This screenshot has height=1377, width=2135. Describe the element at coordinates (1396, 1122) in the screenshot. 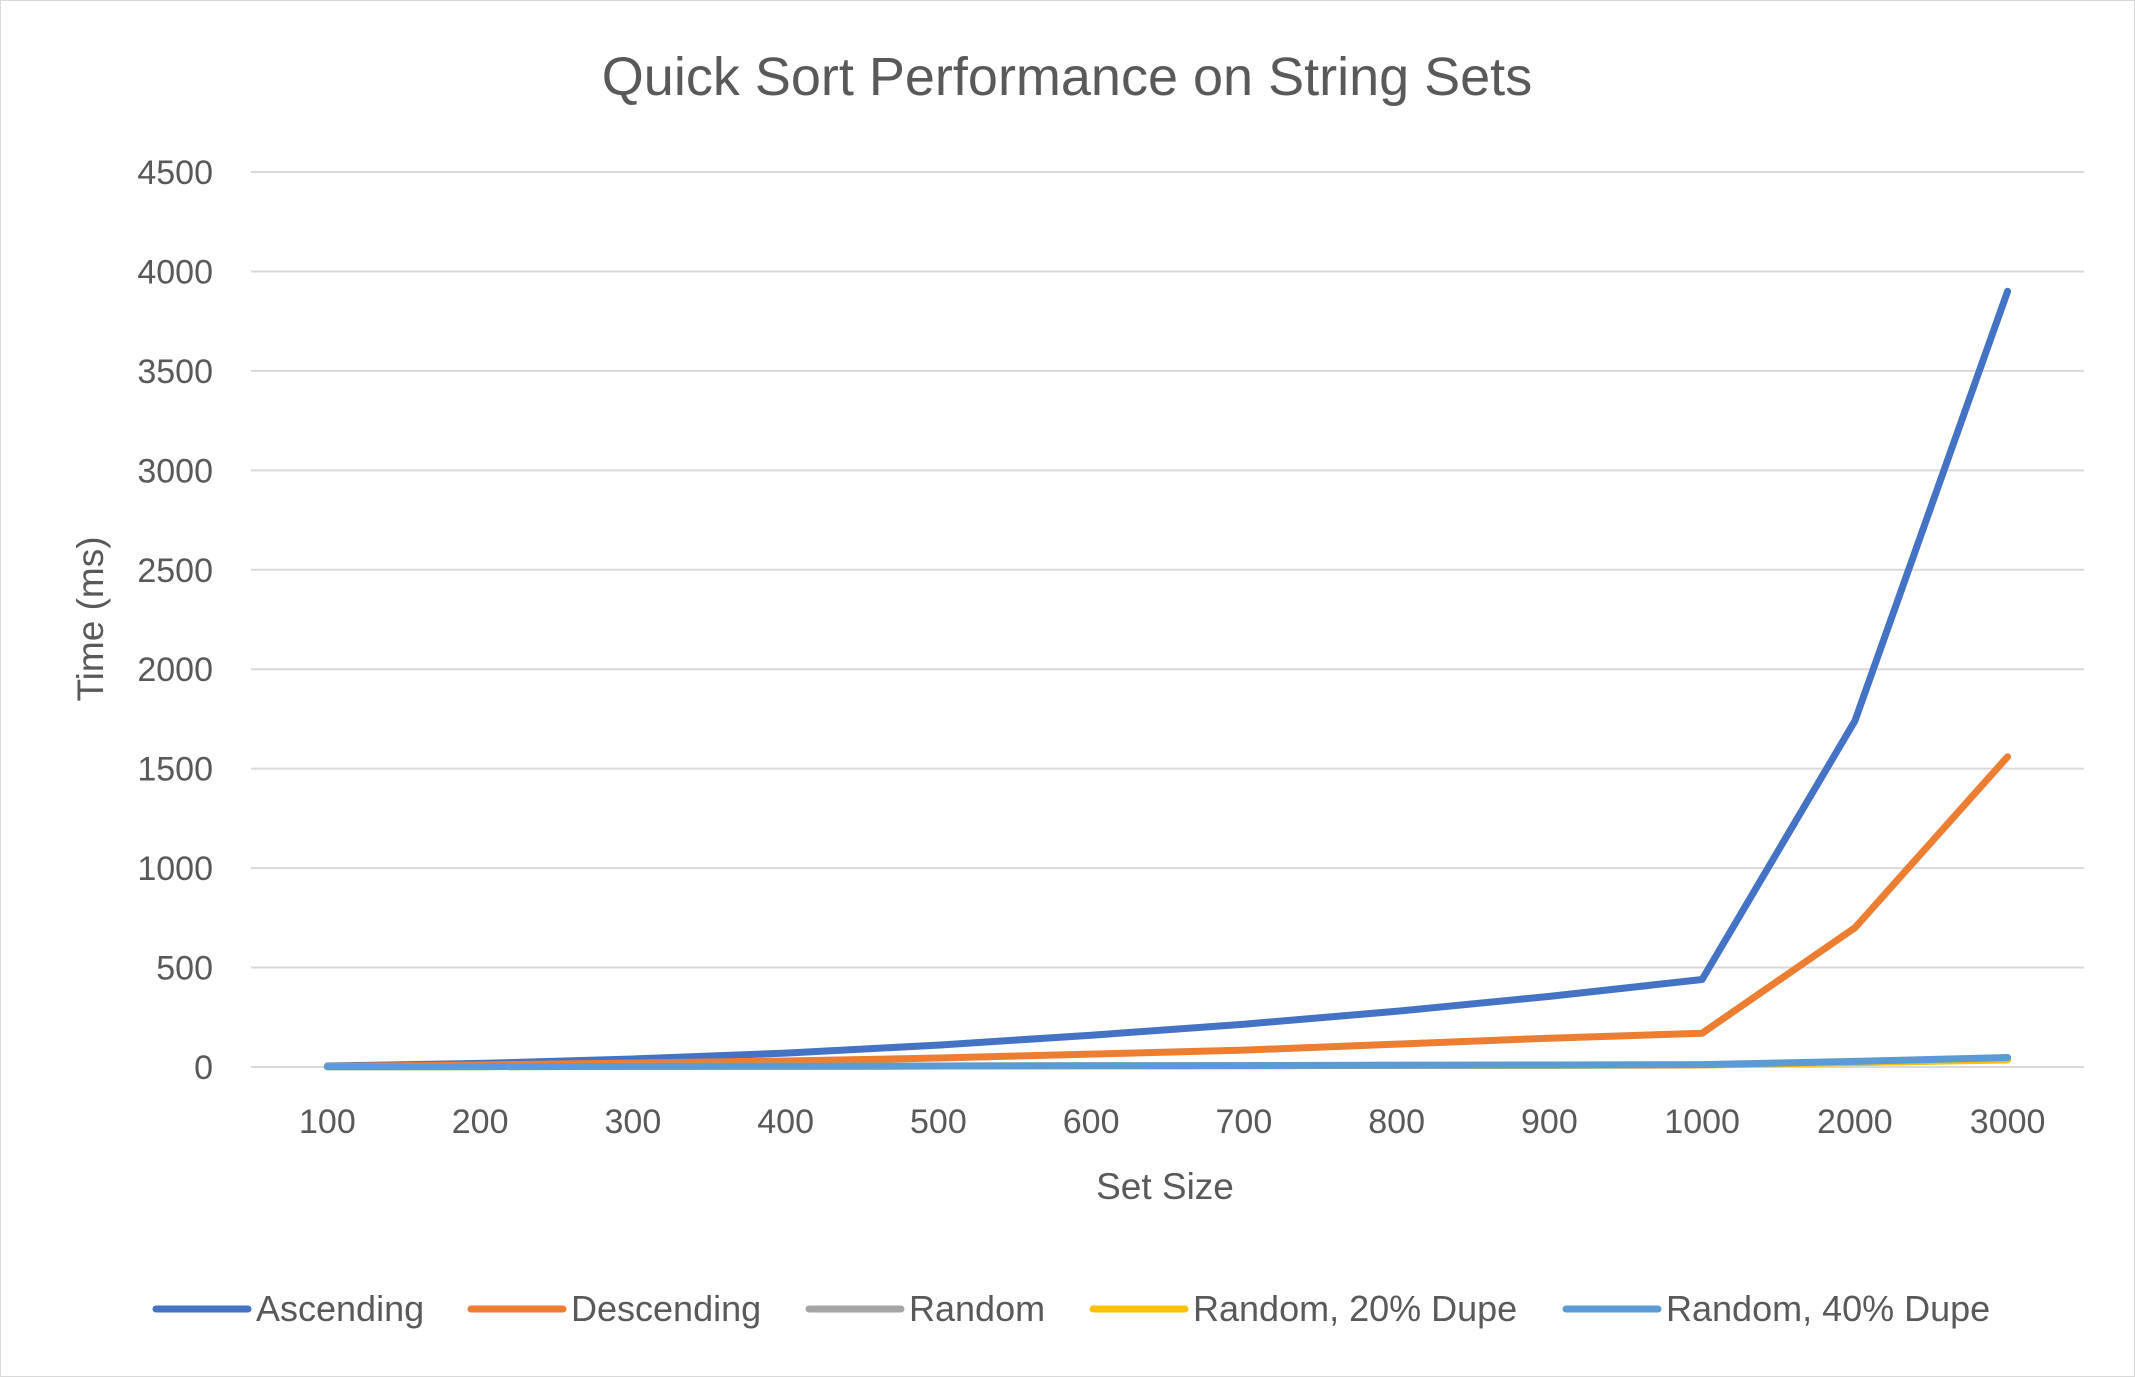

I see `x-tick-label: 800` at that location.